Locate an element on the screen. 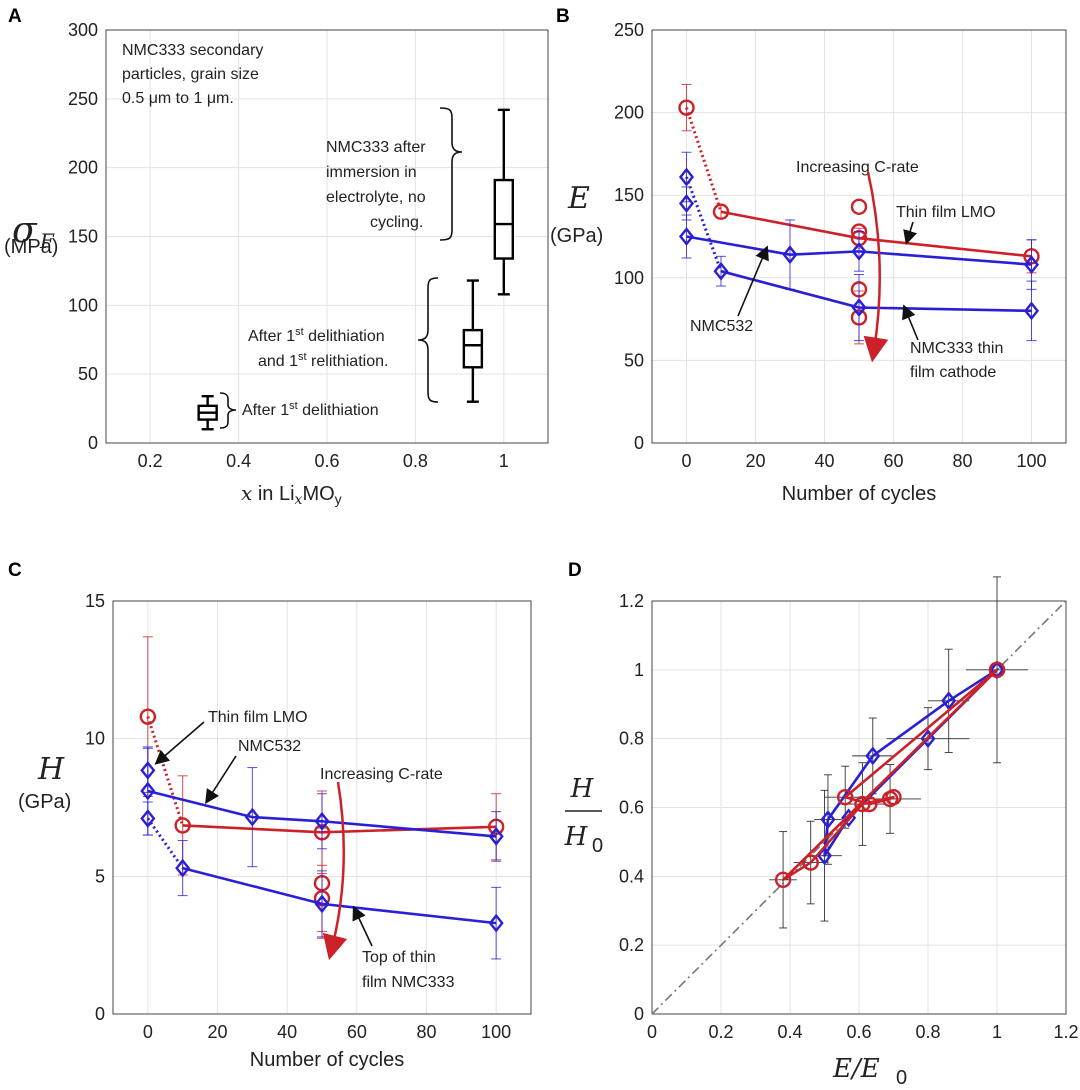 This screenshot has width=1080, height=1090. panel-c-nmc532-arrow is located at coordinates (221, 780).